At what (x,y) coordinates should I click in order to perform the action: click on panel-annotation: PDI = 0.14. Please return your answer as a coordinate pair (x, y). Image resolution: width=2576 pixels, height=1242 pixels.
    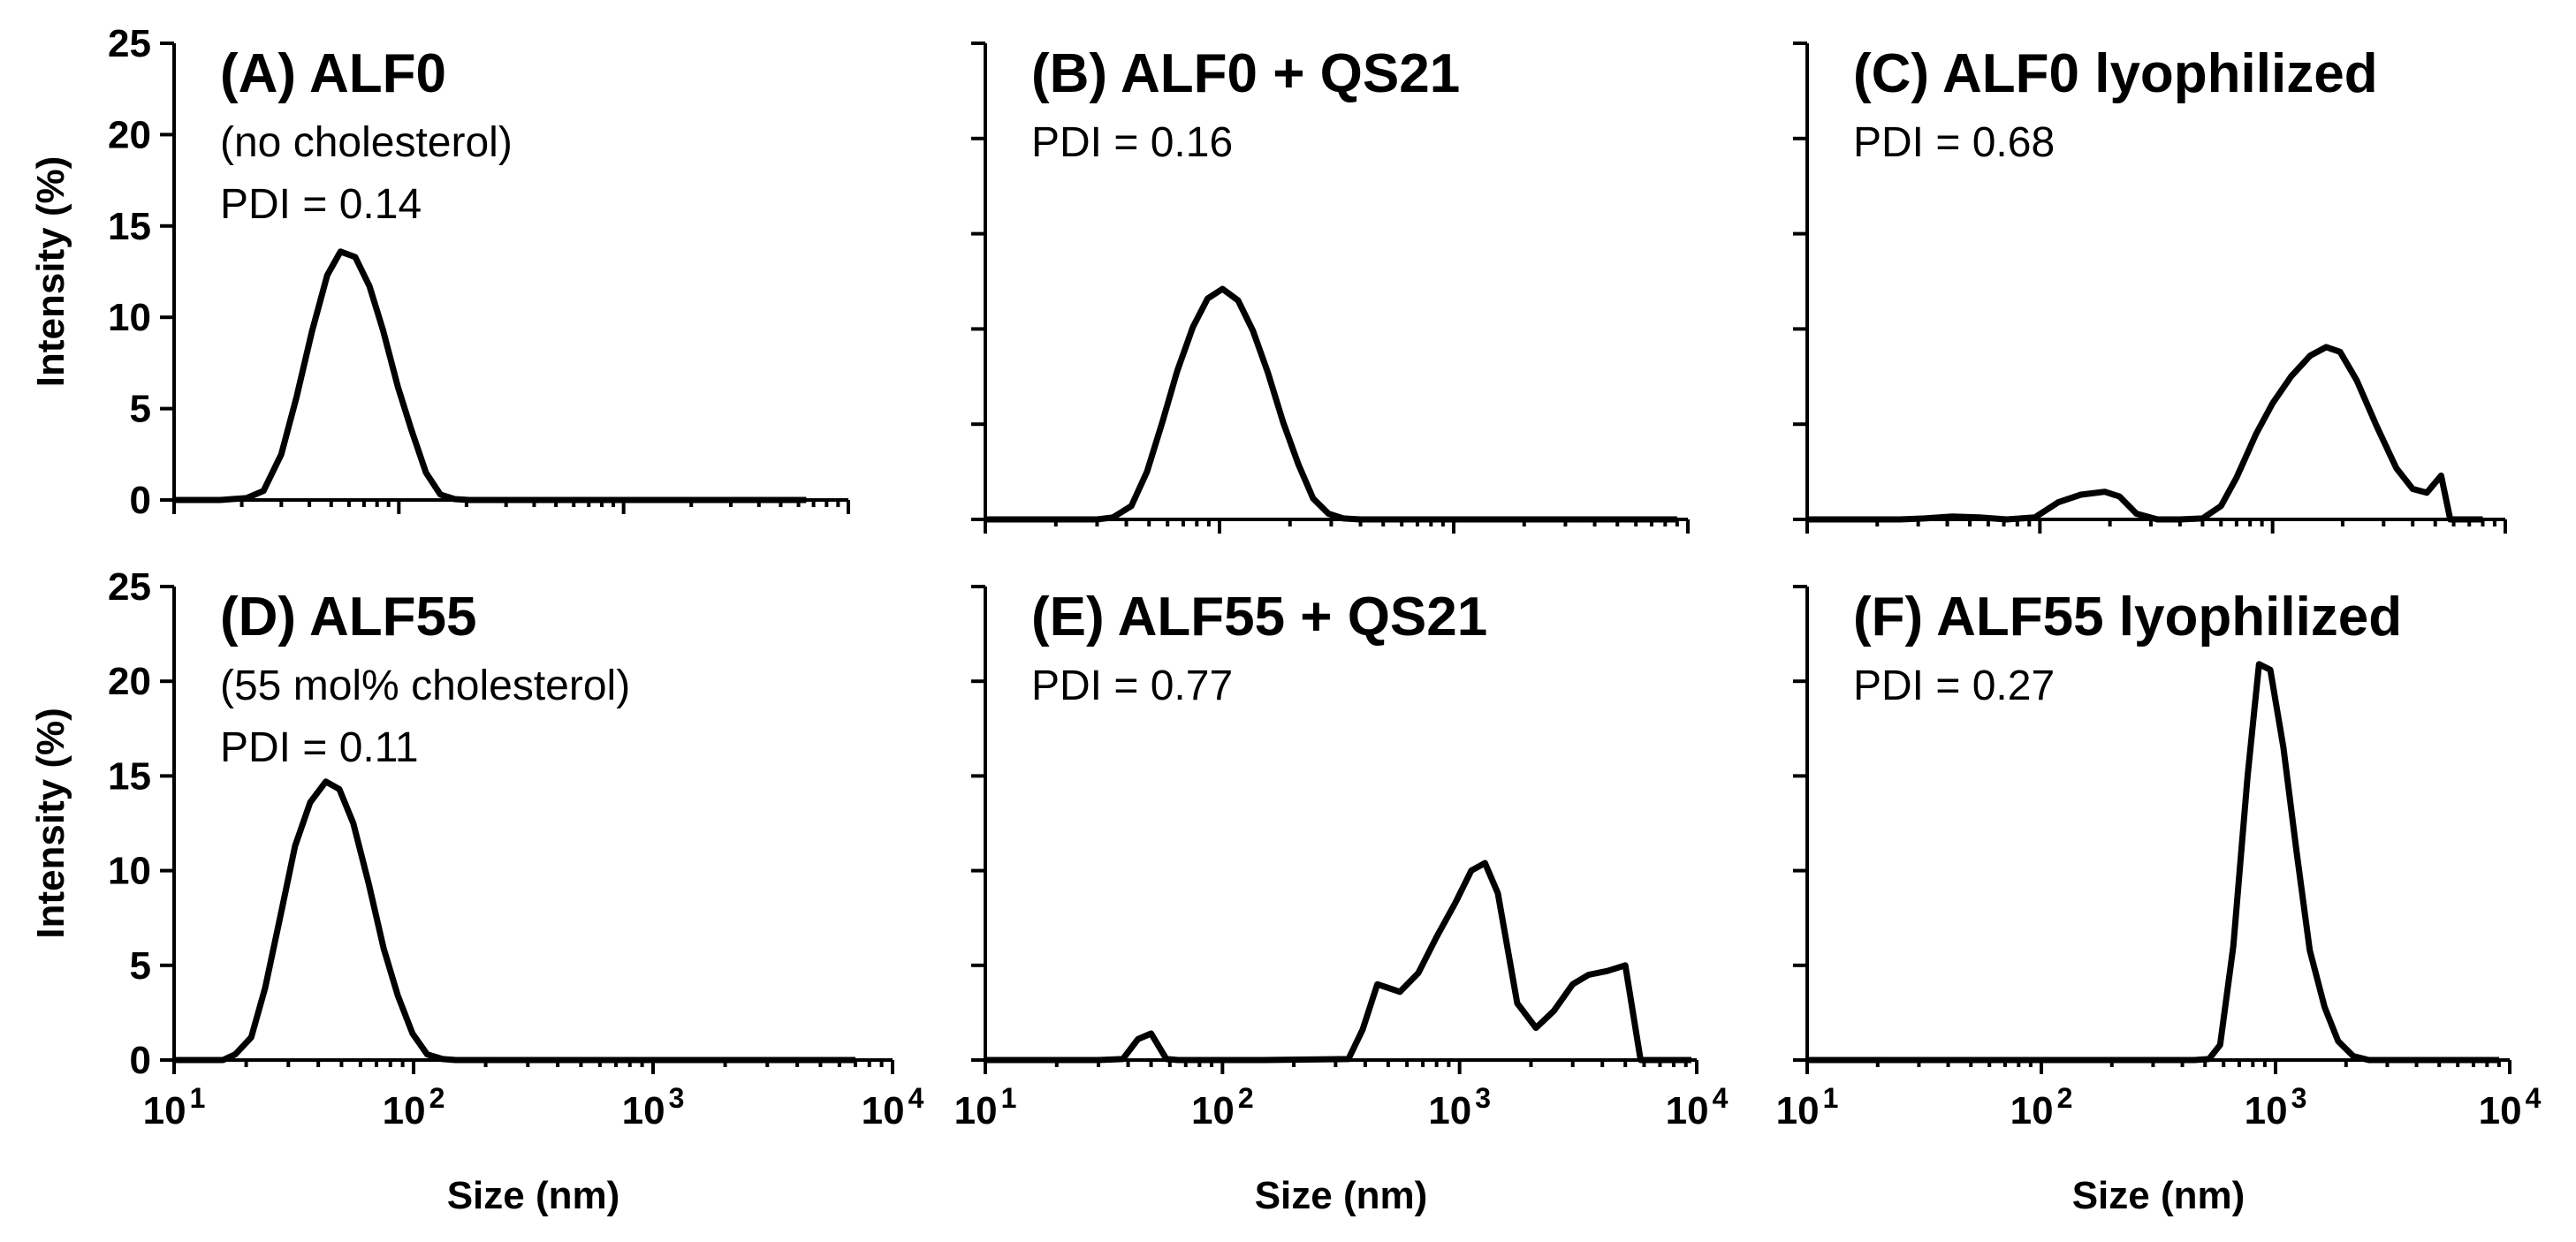
    Looking at the image, I should click on (321, 204).